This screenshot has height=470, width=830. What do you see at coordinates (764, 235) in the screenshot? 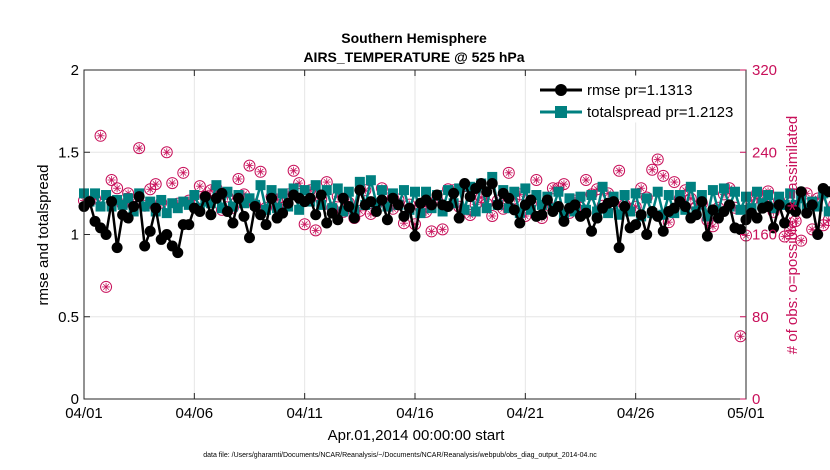
I see `y2-tick-labels: 0 80 160 240 320` at bounding box center [764, 235].